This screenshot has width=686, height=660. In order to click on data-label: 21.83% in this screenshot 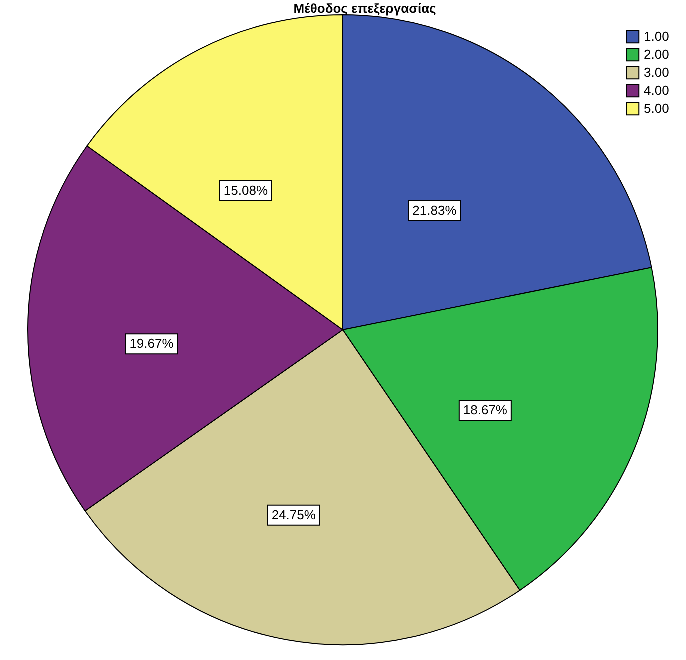, I will do `click(435, 210)`.